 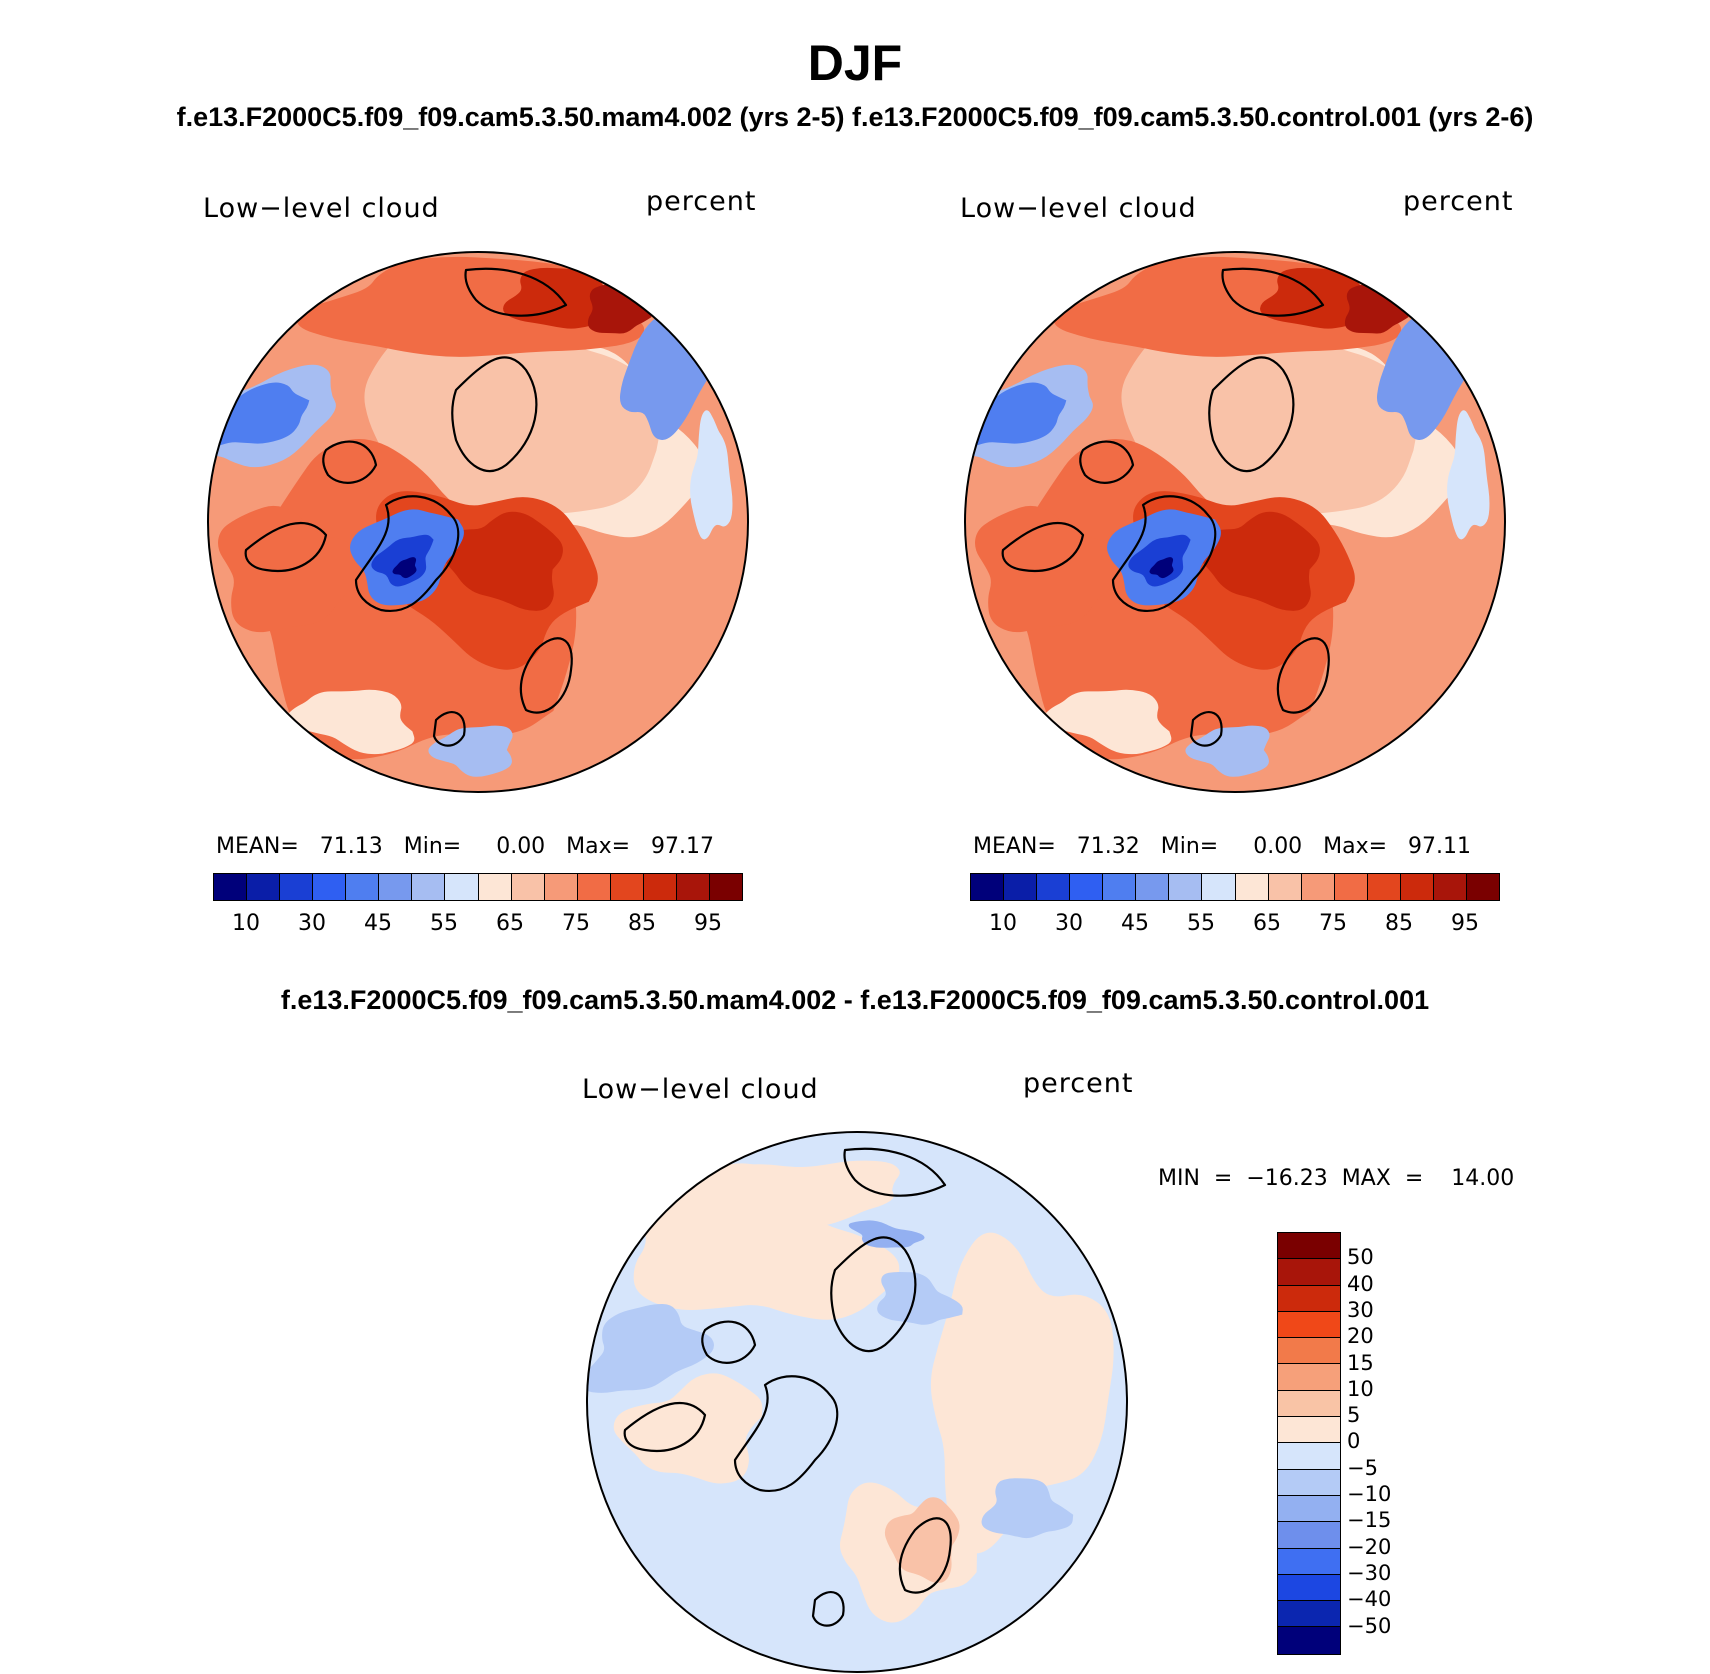 What do you see at coordinates (1465, 923) in the screenshot?
I see `colorbar-tick-label: 95` at bounding box center [1465, 923].